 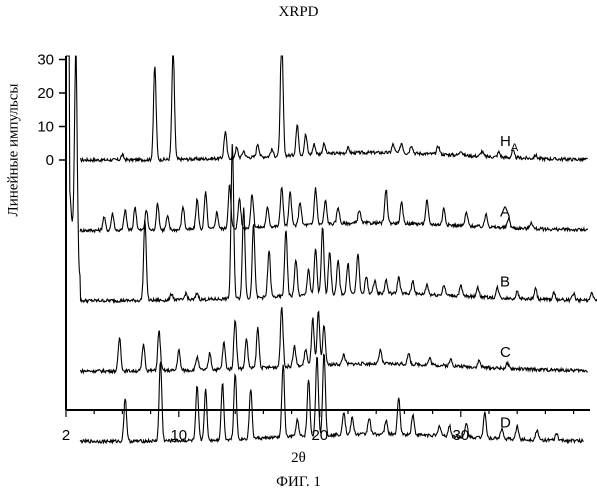 I want to click on series-label-b: B, so click(x=505, y=282).